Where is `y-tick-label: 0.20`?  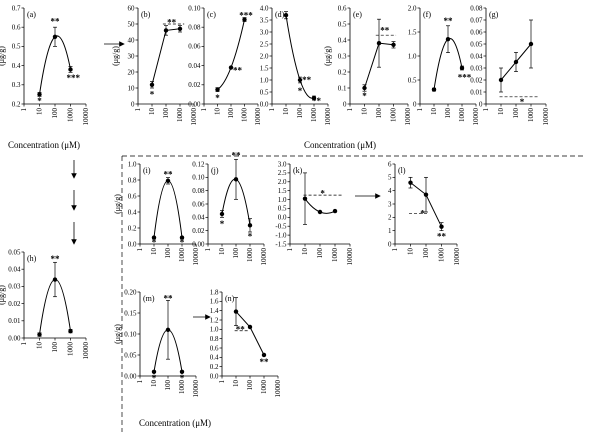 y-tick-label: 0.20 is located at coordinates (130, 292).